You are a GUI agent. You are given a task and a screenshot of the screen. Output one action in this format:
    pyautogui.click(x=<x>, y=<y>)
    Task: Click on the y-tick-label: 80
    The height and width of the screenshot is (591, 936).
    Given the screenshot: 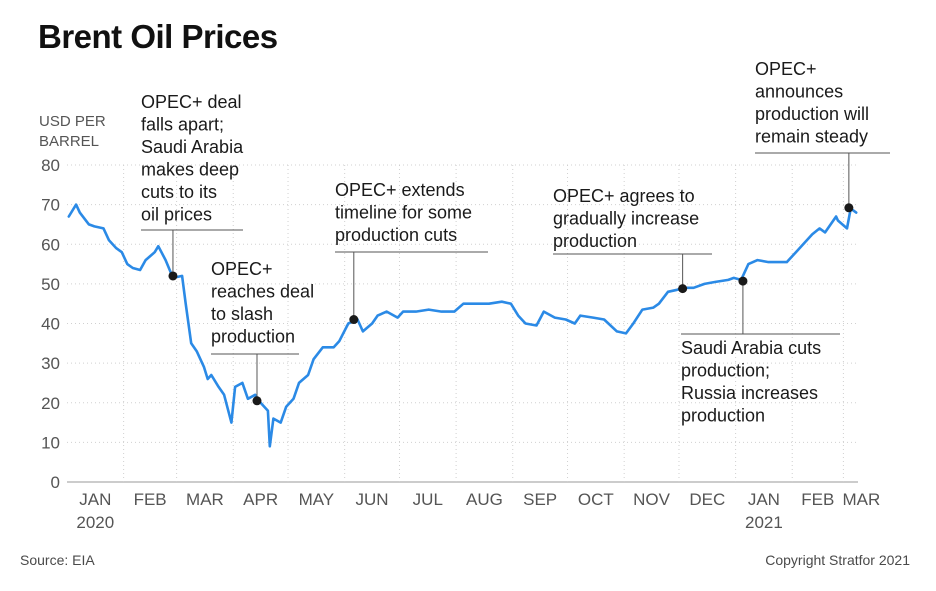 What is the action you would take?
    pyautogui.click(x=50, y=165)
    